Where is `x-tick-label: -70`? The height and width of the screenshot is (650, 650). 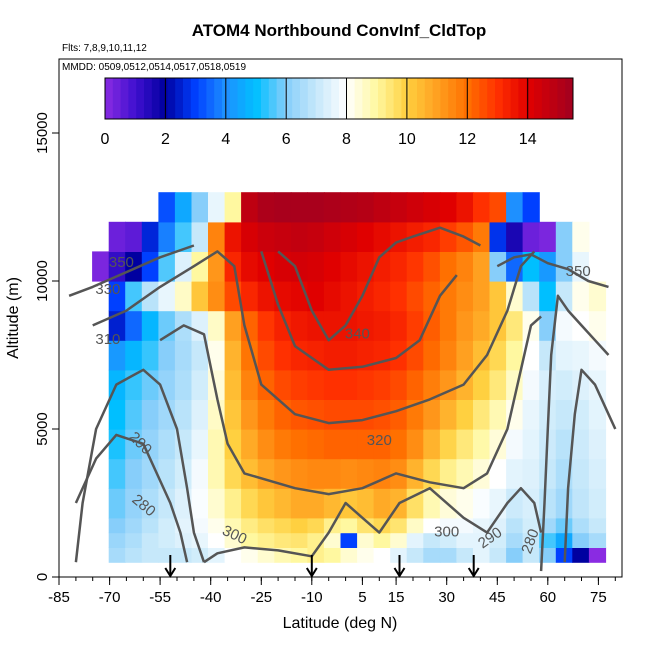
x-tick-label: -70 is located at coordinates (110, 597).